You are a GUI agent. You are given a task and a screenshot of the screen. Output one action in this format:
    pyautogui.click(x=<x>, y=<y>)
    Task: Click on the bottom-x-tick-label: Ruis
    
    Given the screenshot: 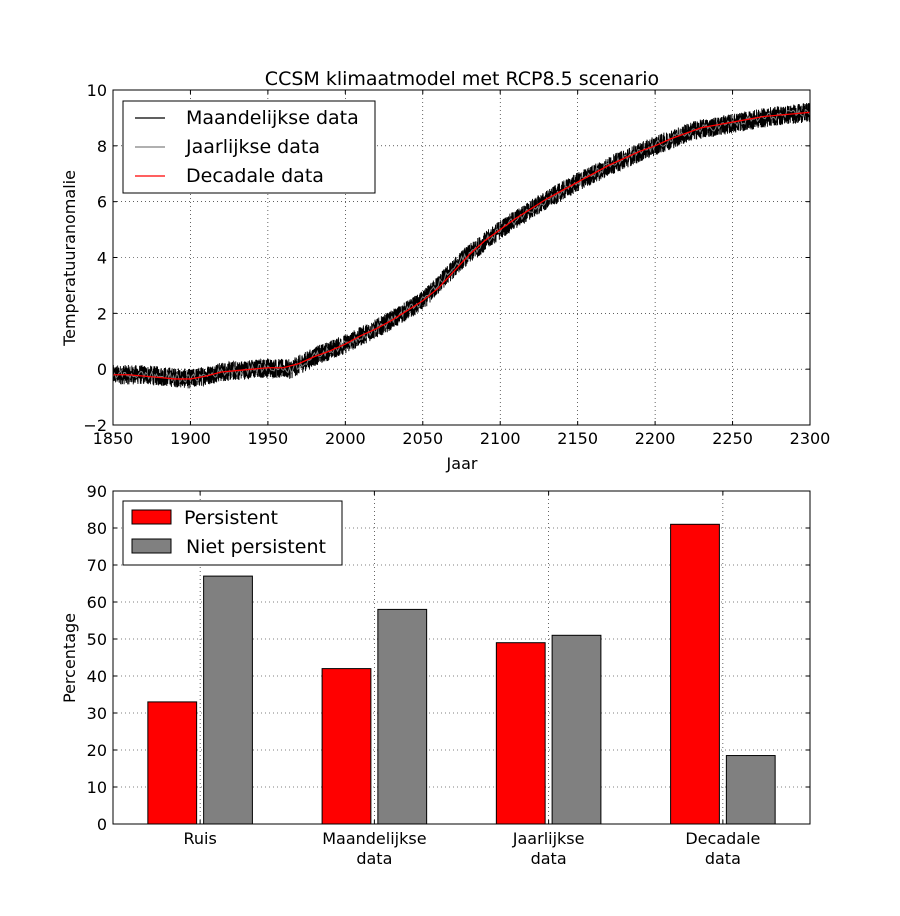 What is the action you would take?
    pyautogui.click(x=199, y=838)
    